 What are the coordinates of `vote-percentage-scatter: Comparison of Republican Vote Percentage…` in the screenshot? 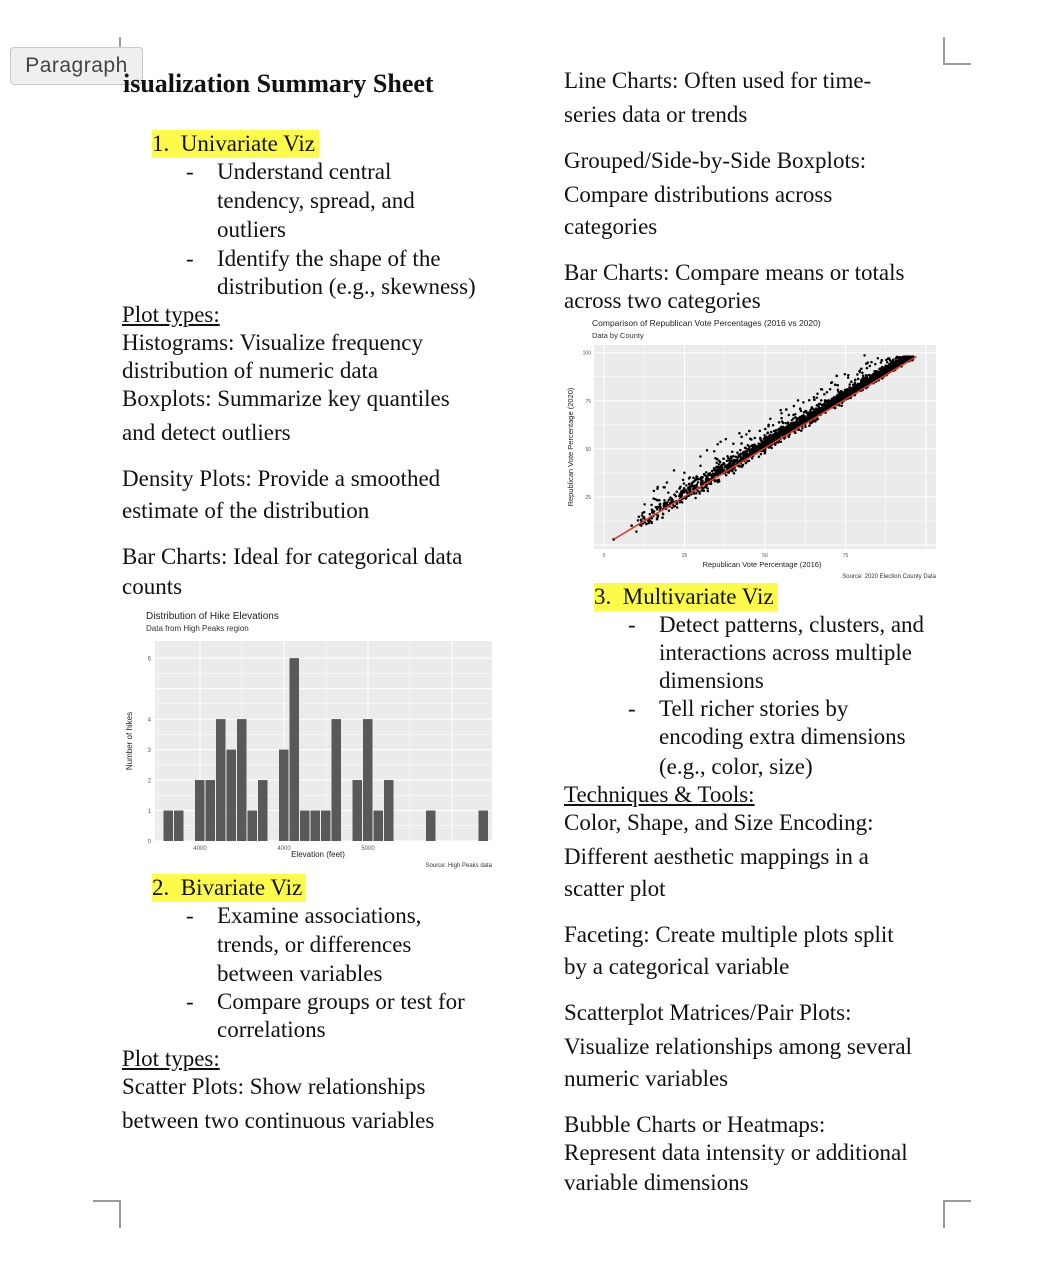 It's located at (751, 449).